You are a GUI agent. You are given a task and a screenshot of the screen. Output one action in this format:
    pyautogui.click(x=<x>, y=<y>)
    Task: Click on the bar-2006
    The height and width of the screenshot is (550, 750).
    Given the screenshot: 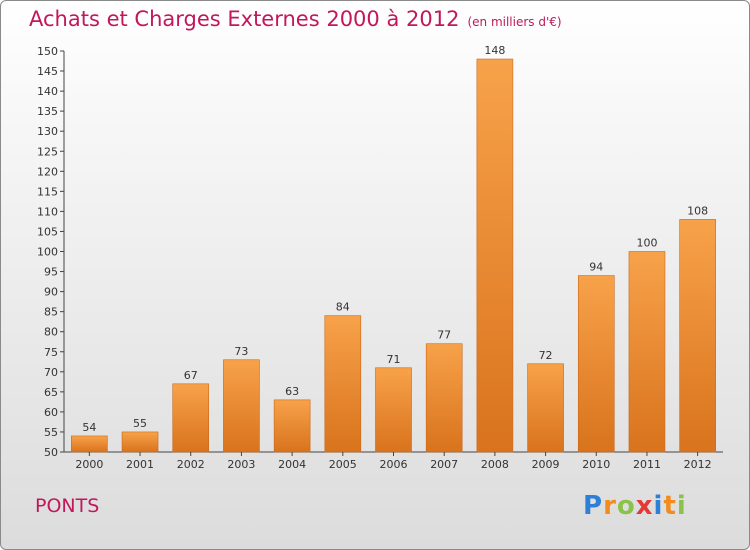 What is the action you would take?
    pyautogui.click(x=393, y=410)
    